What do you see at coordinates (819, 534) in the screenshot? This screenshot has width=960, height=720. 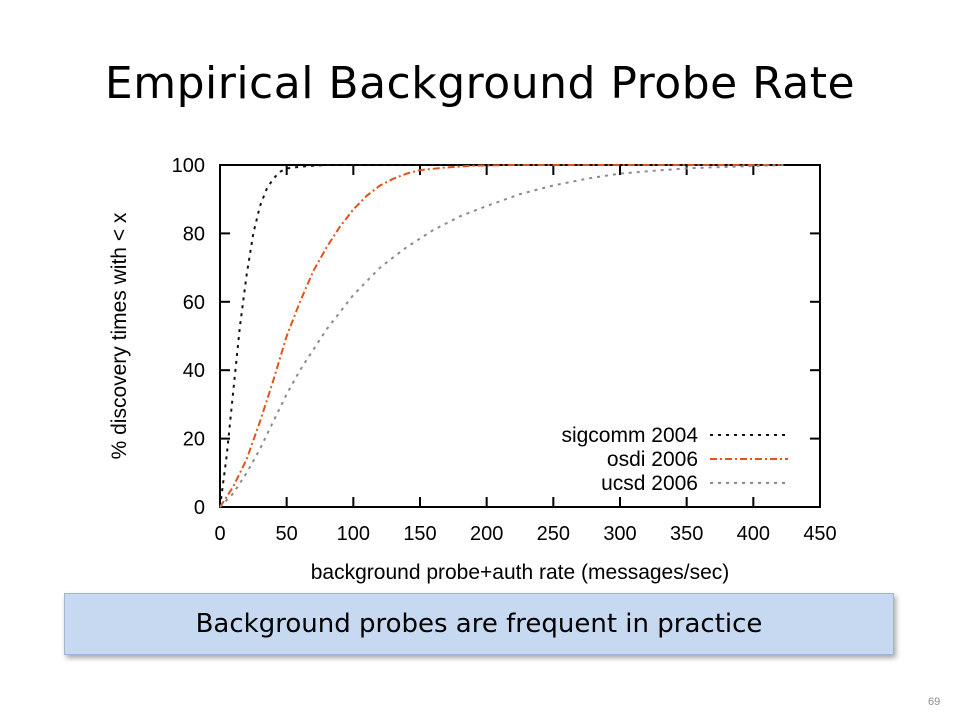 I see `x-tick-label: 450` at bounding box center [819, 534].